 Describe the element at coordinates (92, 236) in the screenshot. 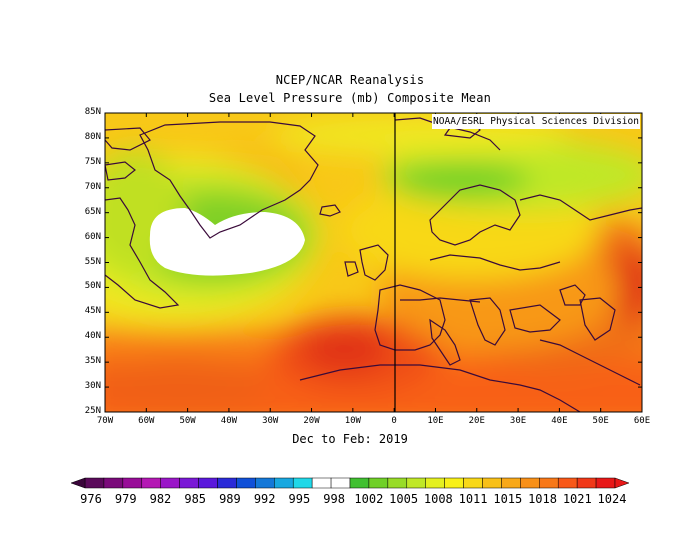

I see `lat-label: 60N` at that location.